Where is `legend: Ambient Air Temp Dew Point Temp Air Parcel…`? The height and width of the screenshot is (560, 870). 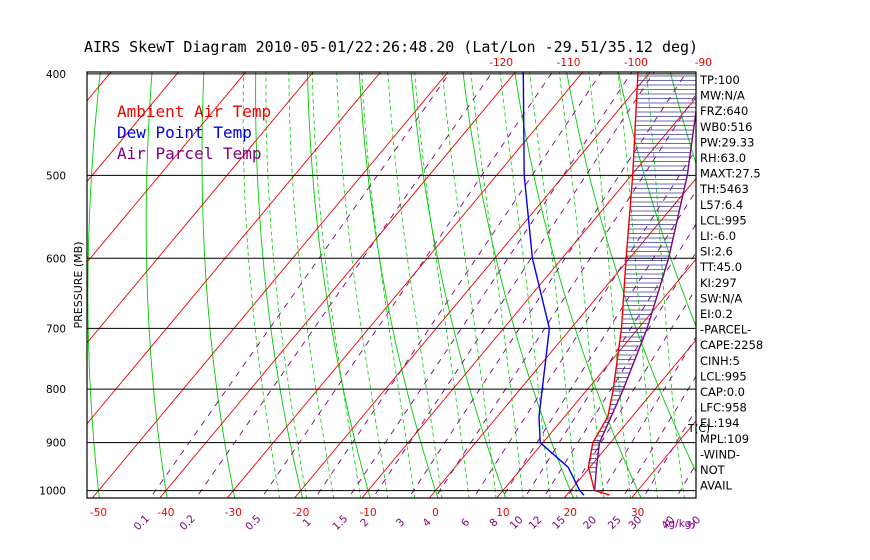
legend: Ambient Air Temp Dew Point Temp Air Parcel… is located at coordinates (194, 132).